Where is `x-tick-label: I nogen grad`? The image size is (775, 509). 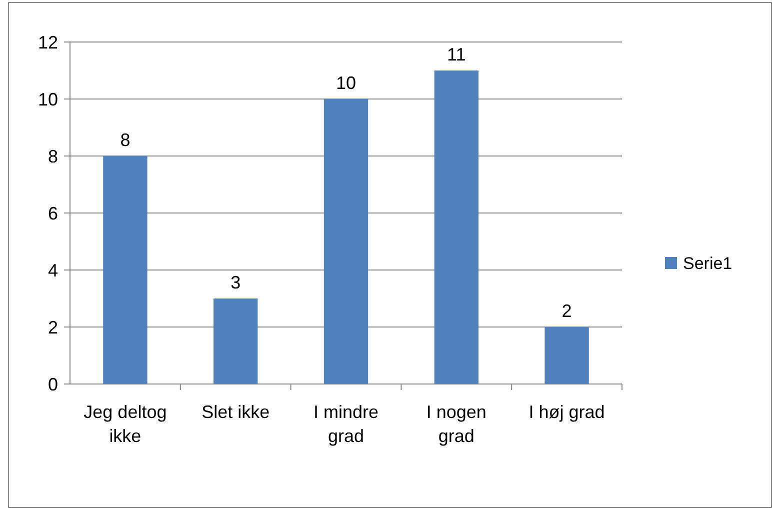 x-tick-label: I nogen grad is located at coordinates (456, 424).